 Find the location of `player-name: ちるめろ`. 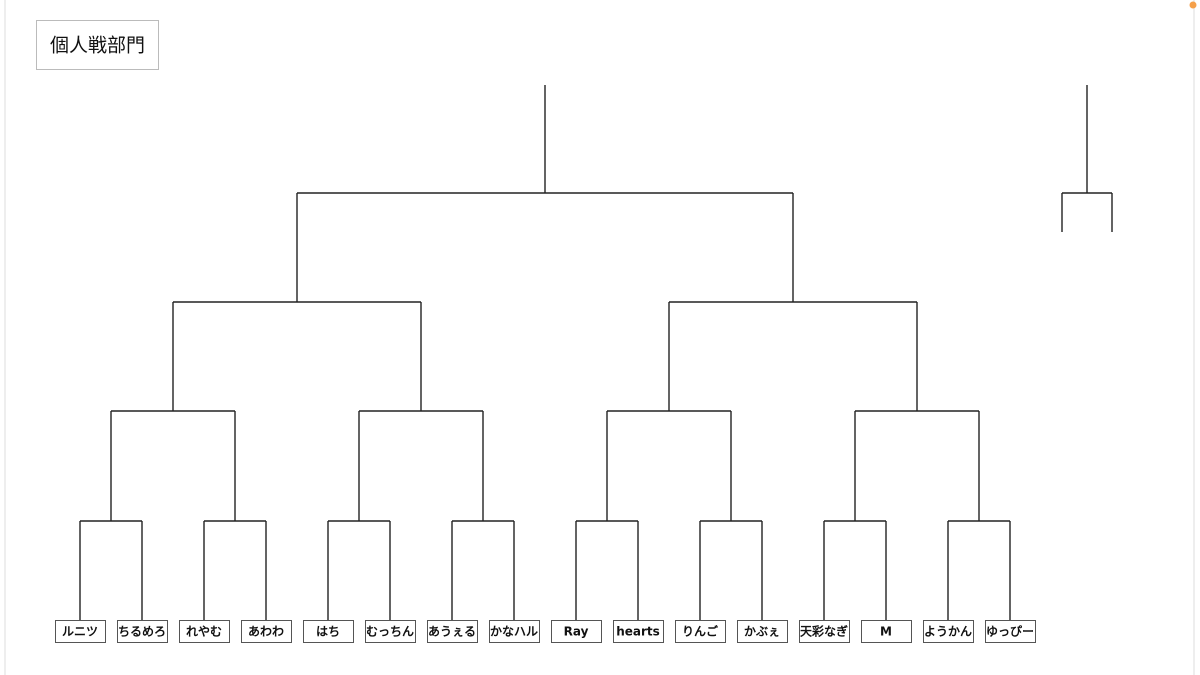

player-name: ちるめろ is located at coordinates (142, 632).